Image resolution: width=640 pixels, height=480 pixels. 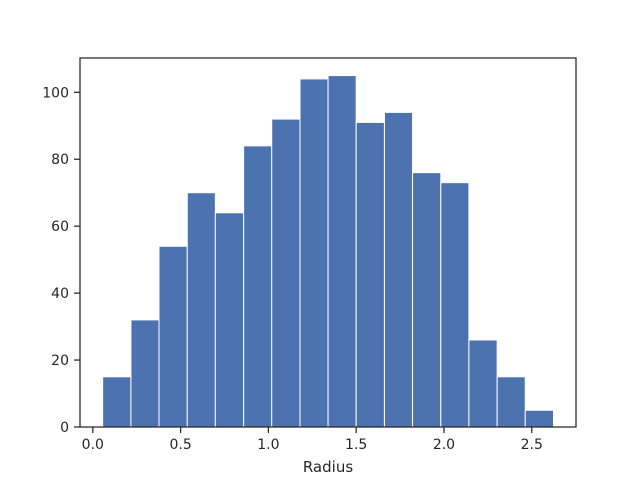 What do you see at coordinates (55, 93) in the screenshot?
I see `y-tick-label: 100` at bounding box center [55, 93].